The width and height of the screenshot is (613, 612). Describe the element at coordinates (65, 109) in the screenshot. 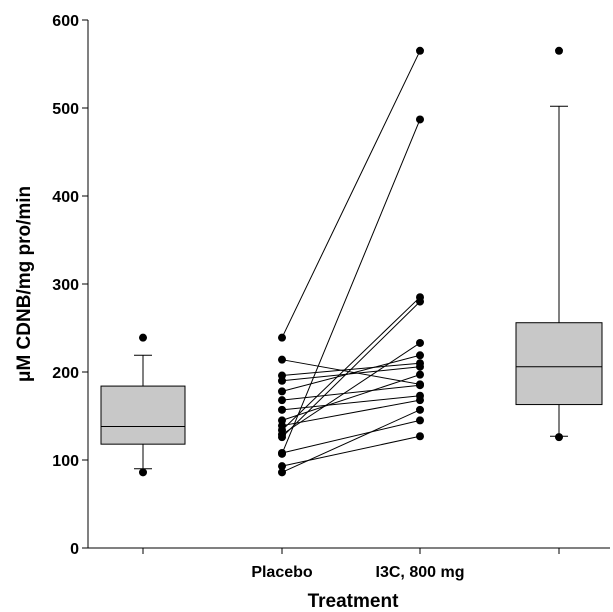

I see `y-tick-label: 500` at that location.